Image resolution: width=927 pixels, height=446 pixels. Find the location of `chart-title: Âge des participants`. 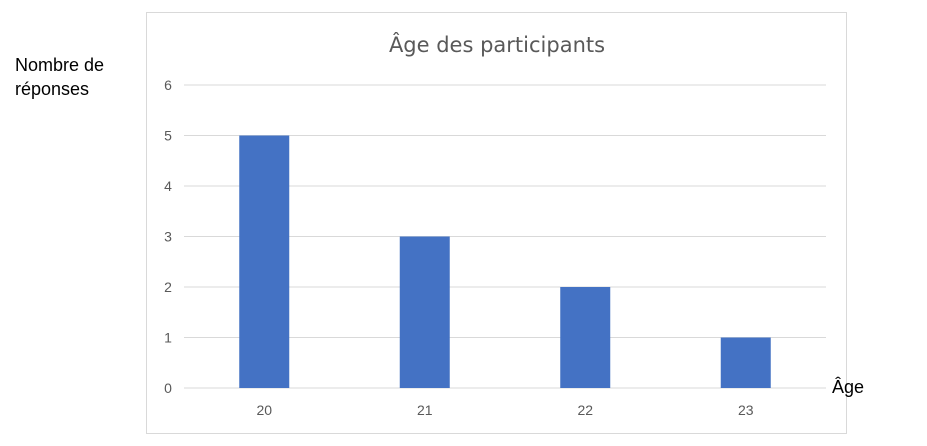

chart-title: Âge des participants is located at coordinates (497, 44).